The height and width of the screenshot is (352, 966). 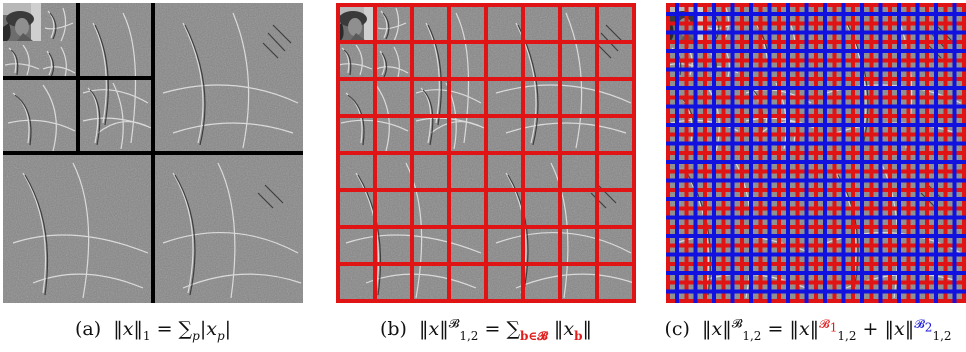 I want to click on caption-b-label: (b), so click(x=393, y=329).